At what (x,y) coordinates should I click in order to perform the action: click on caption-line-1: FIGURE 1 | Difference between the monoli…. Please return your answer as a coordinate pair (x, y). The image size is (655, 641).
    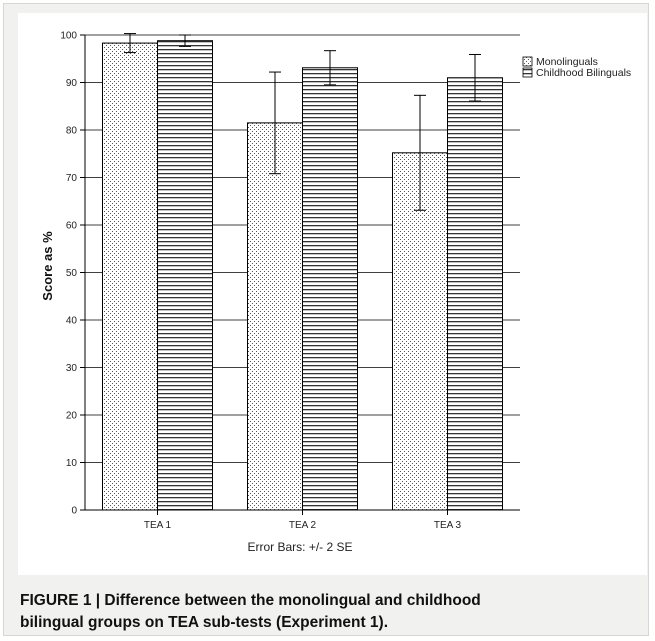
    Looking at the image, I should click on (250, 600).